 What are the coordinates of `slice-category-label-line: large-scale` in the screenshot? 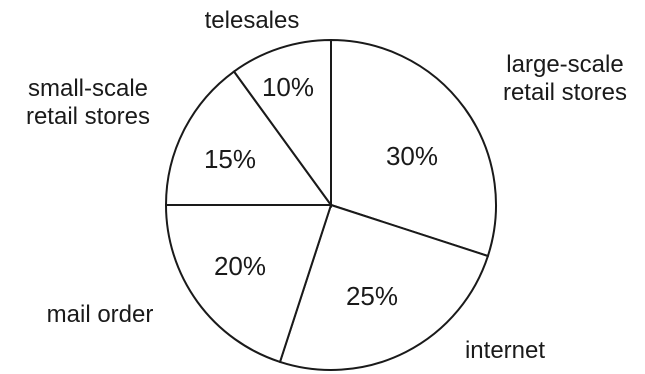 It's located at (564, 64).